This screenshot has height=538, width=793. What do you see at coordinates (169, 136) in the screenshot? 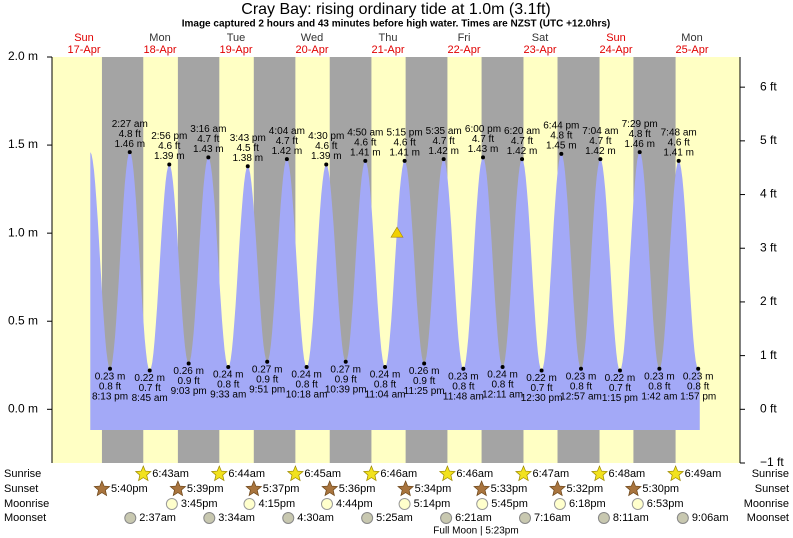
I see `tide-label: 2:56 pm` at bounding box center [169, 136].